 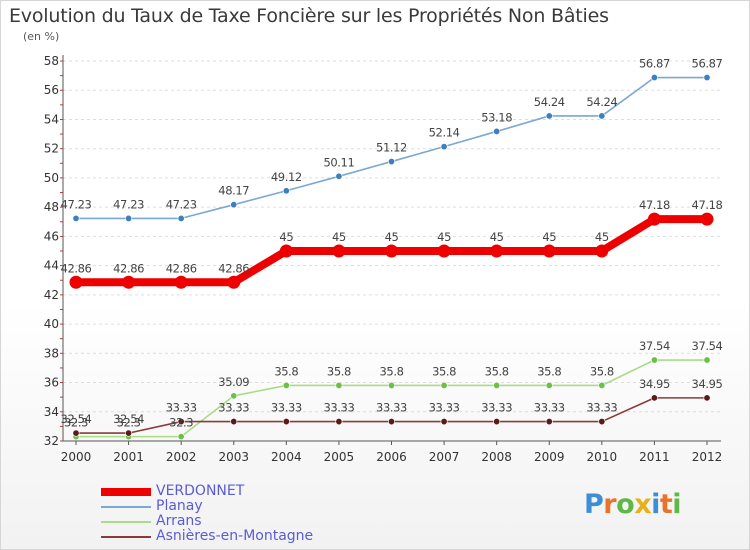 What do you see at coordinates (126, 492) in the screenshot?
I see `legend-swatch-verdonnet` at bounding box center [126, 492].